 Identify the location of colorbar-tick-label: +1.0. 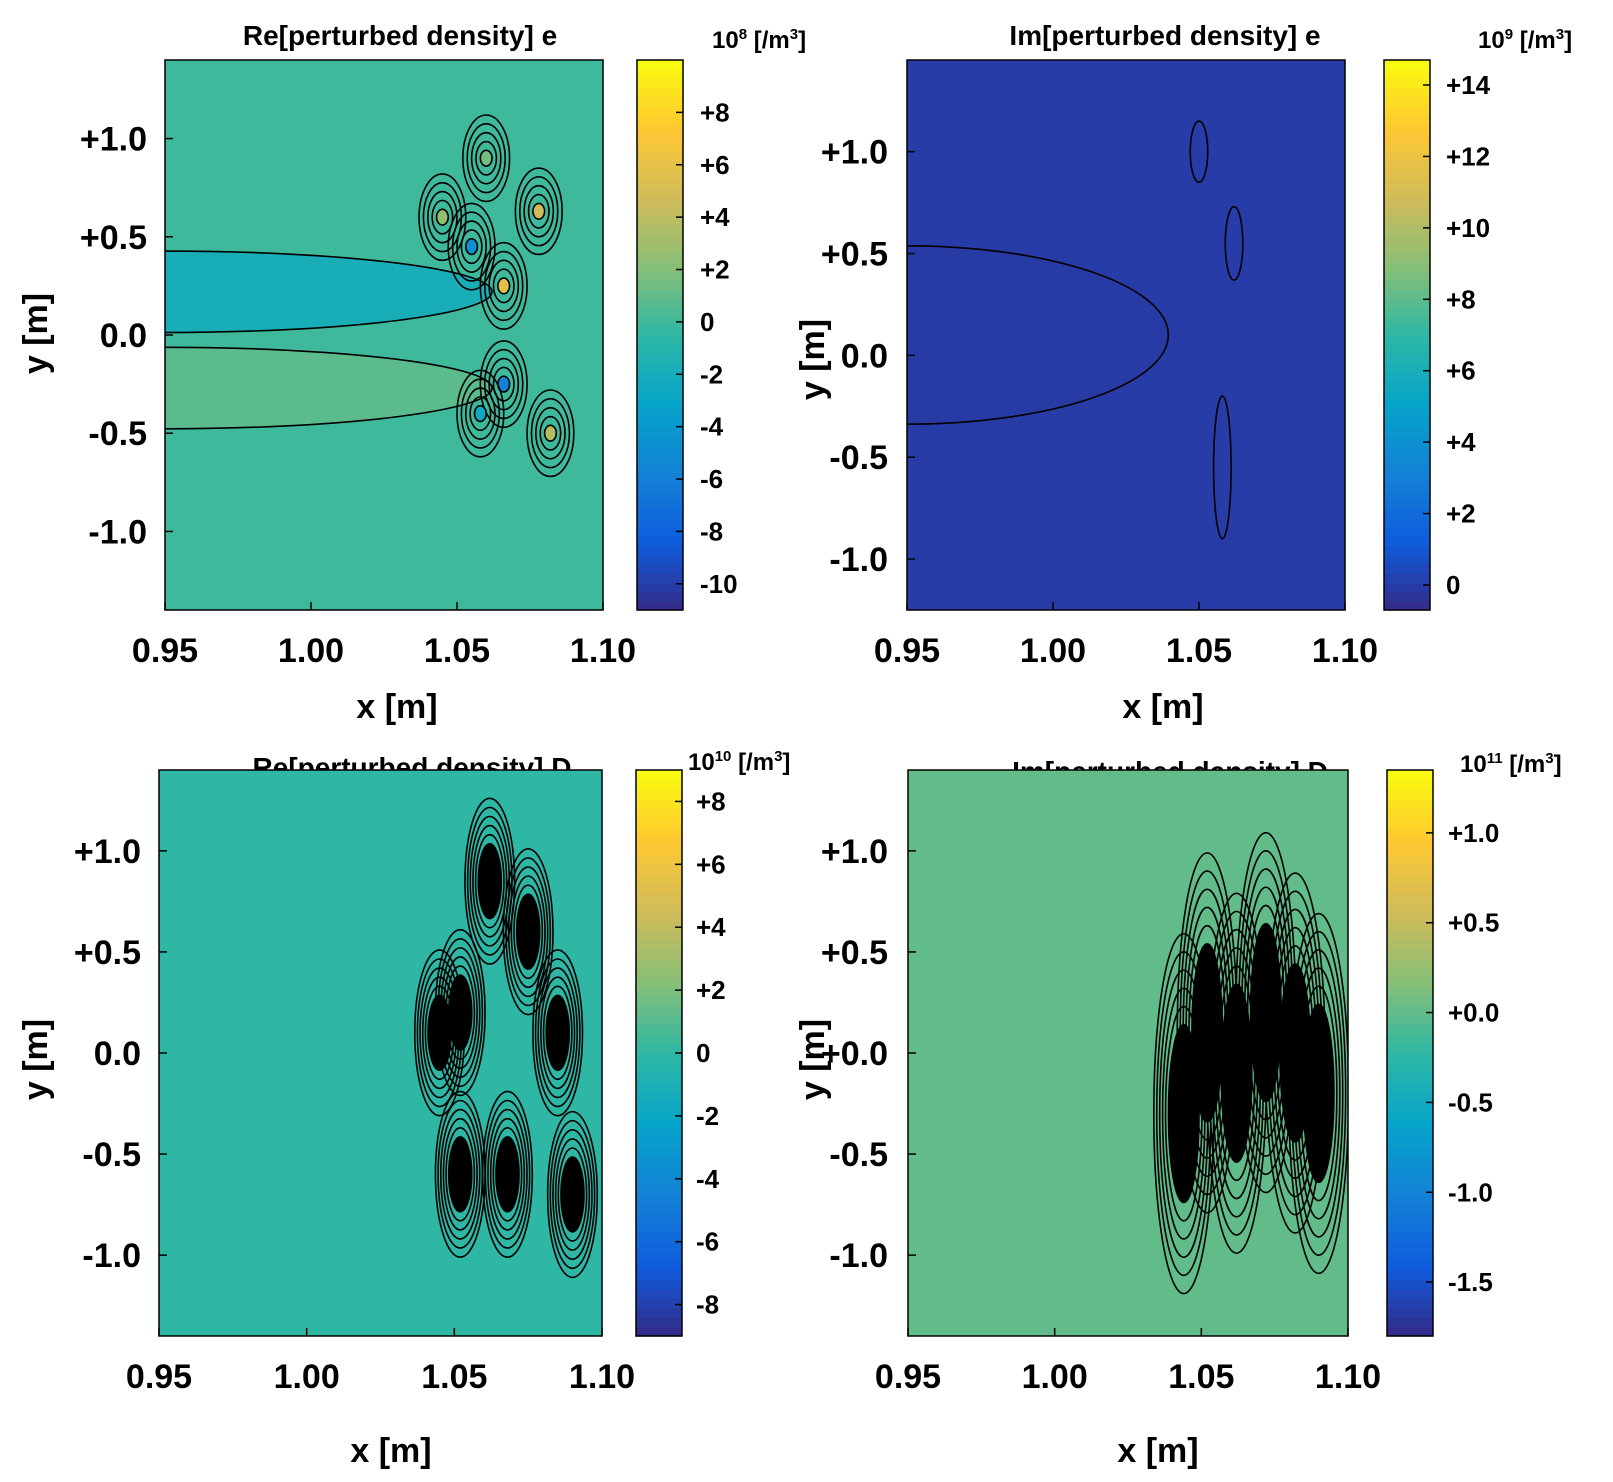
(1473, 833).